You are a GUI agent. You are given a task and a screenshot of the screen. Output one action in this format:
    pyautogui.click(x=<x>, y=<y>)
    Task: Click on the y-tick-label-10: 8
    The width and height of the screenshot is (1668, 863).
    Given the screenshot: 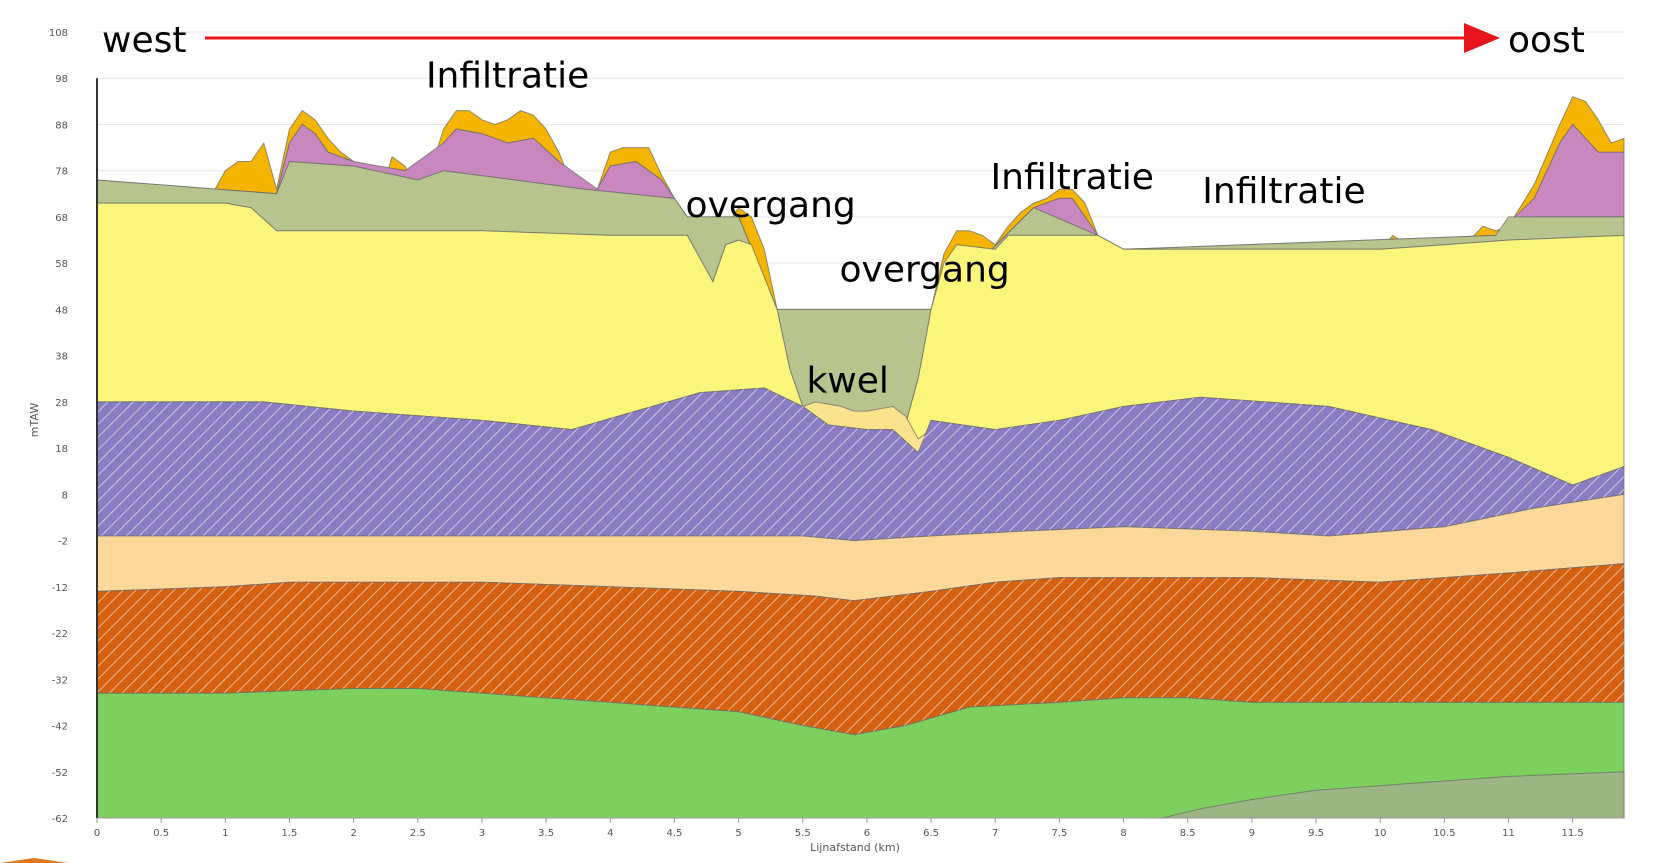 What is the action you would take?
    pyautogui.click(x=65, y=495)
    